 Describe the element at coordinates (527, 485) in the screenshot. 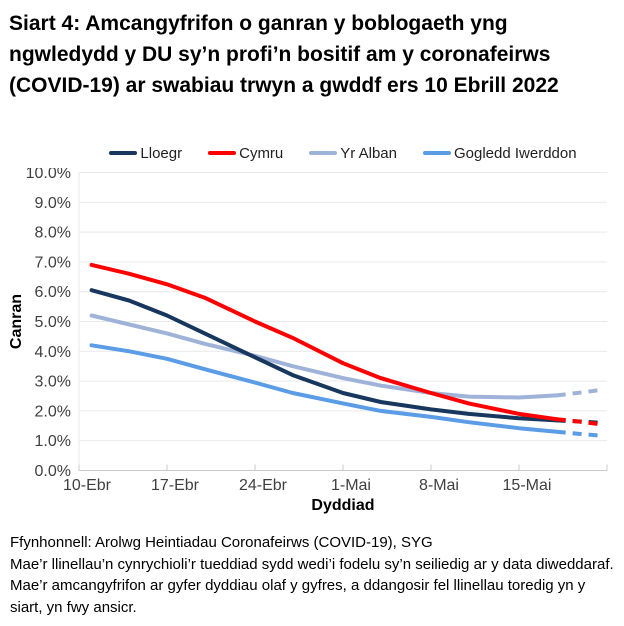

I see `svg-text: 15-Mai` at that location.